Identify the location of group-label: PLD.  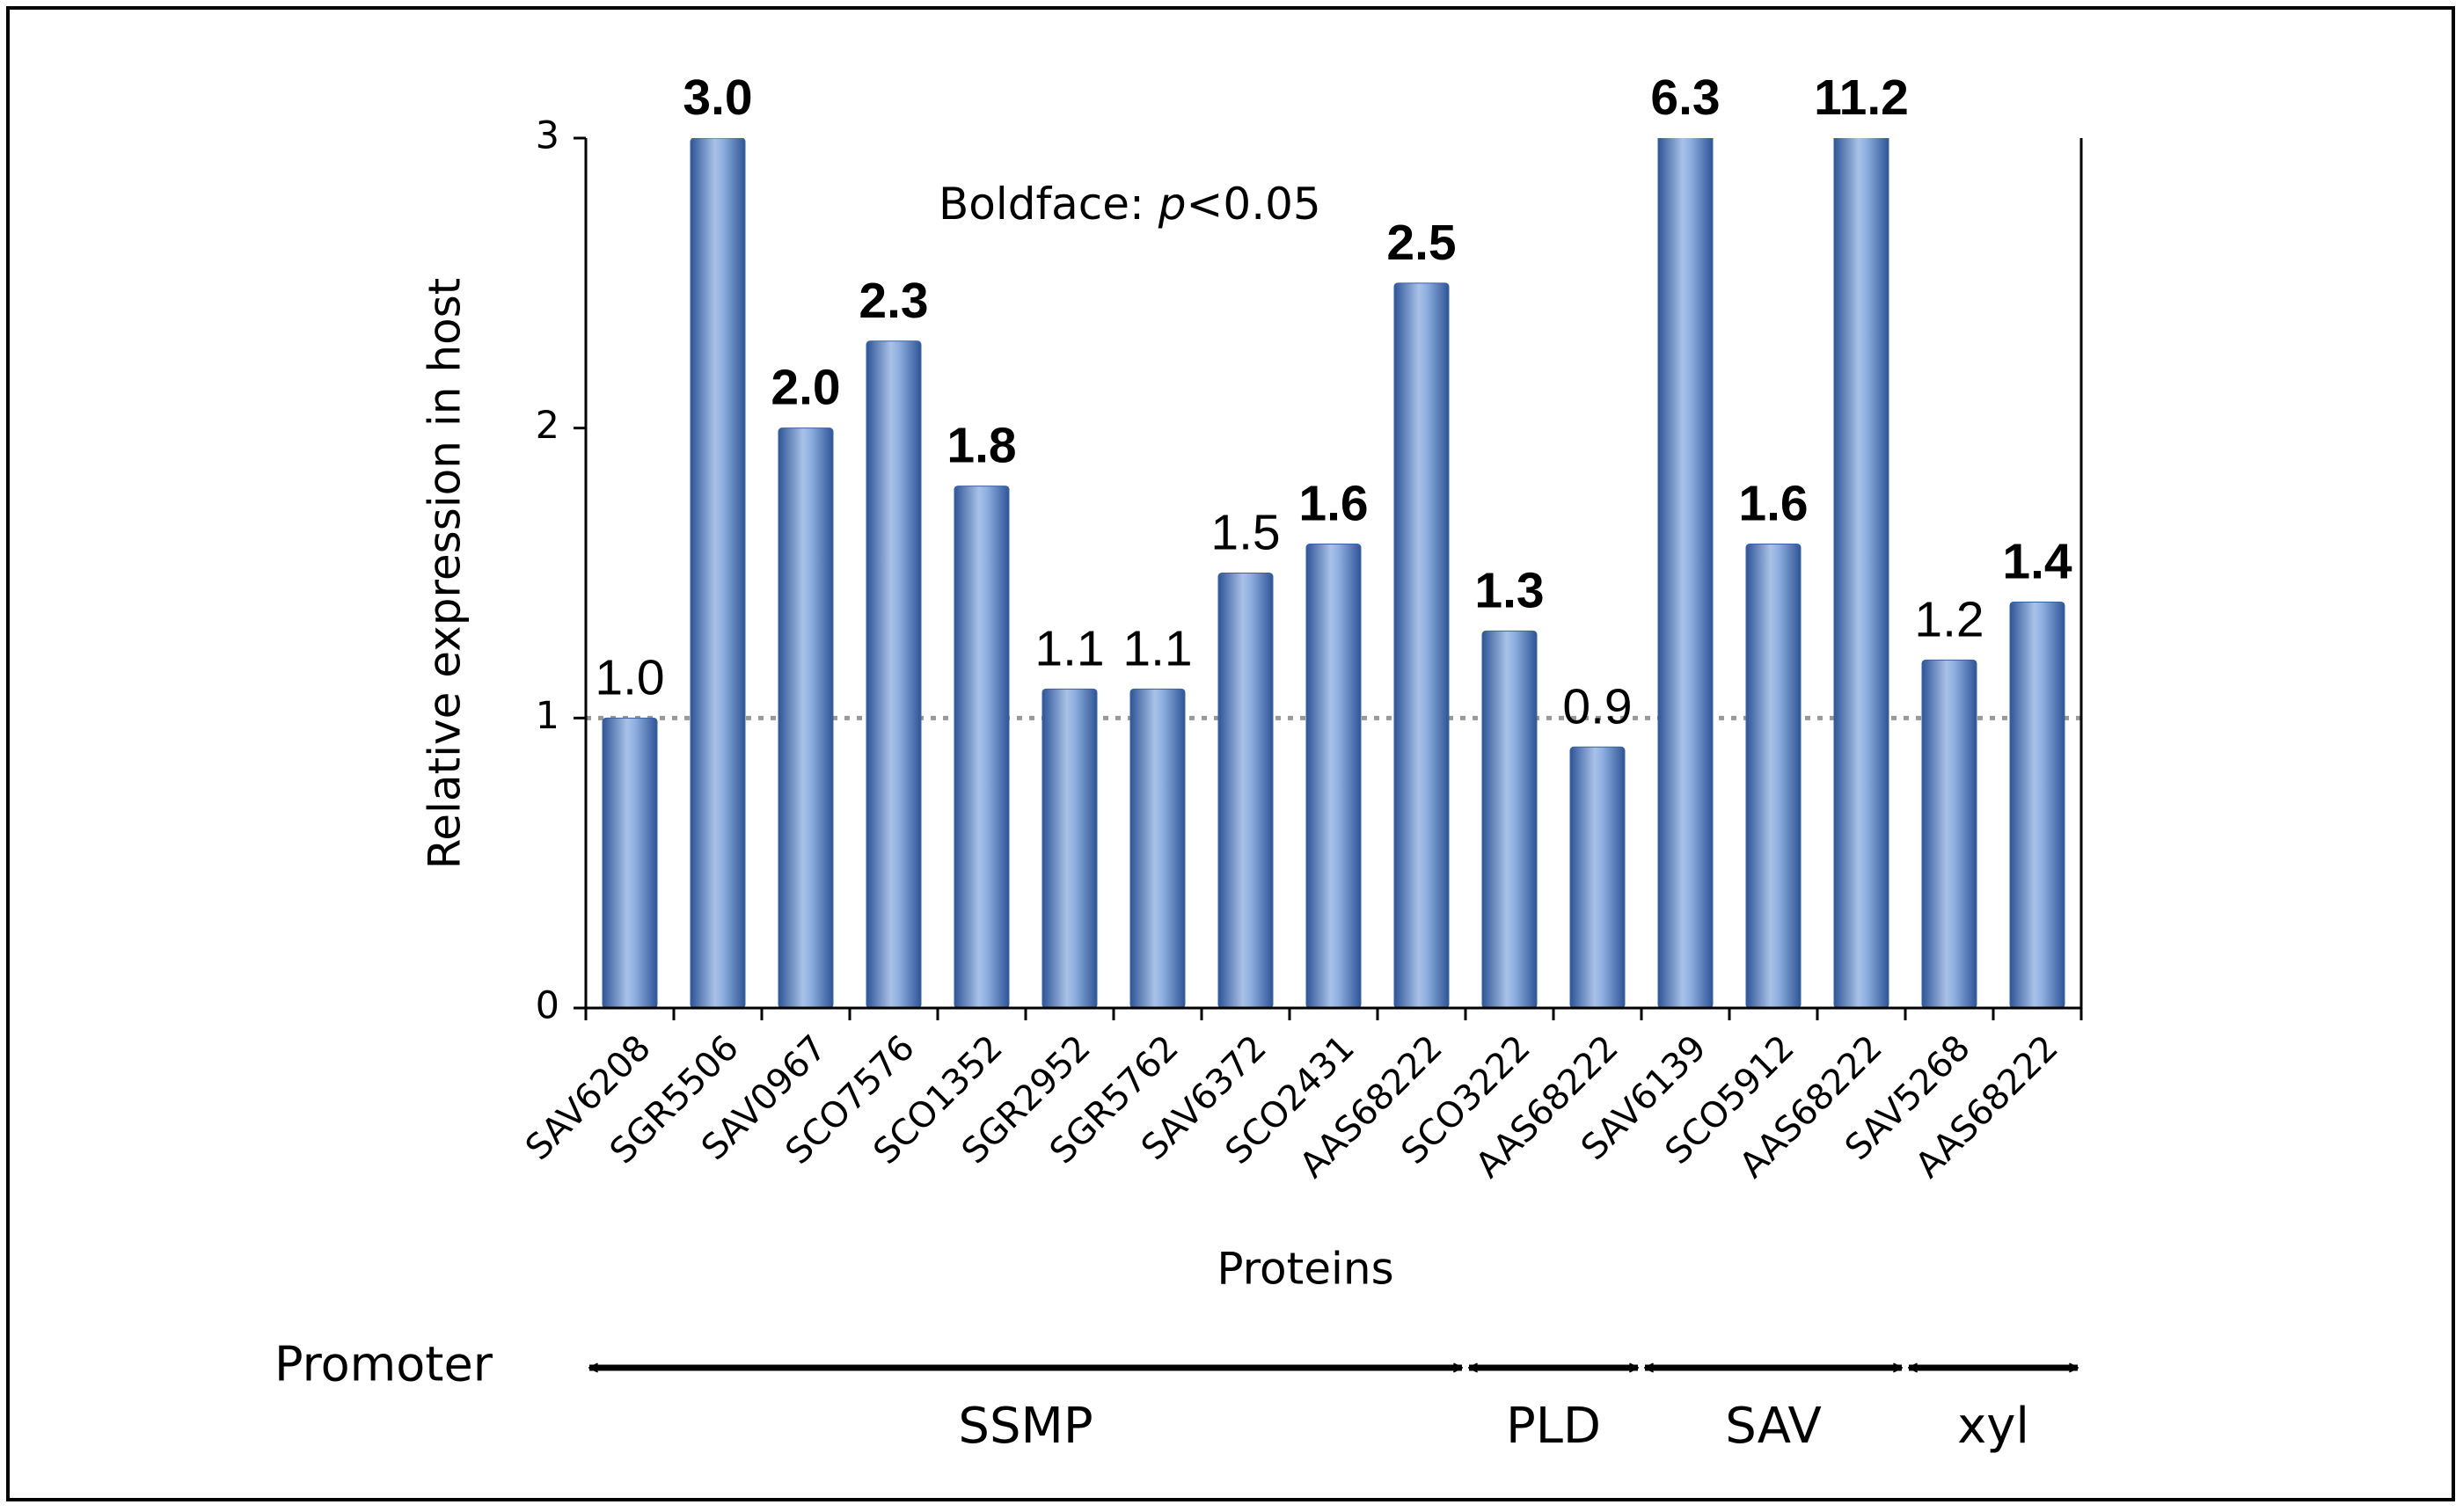
(1553, 1426).